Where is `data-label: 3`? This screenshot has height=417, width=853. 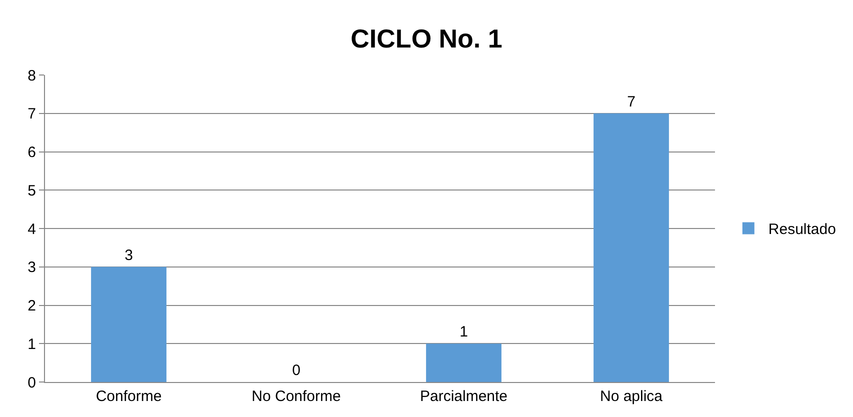 data-label: 3 is located at coordinates (128, 255).